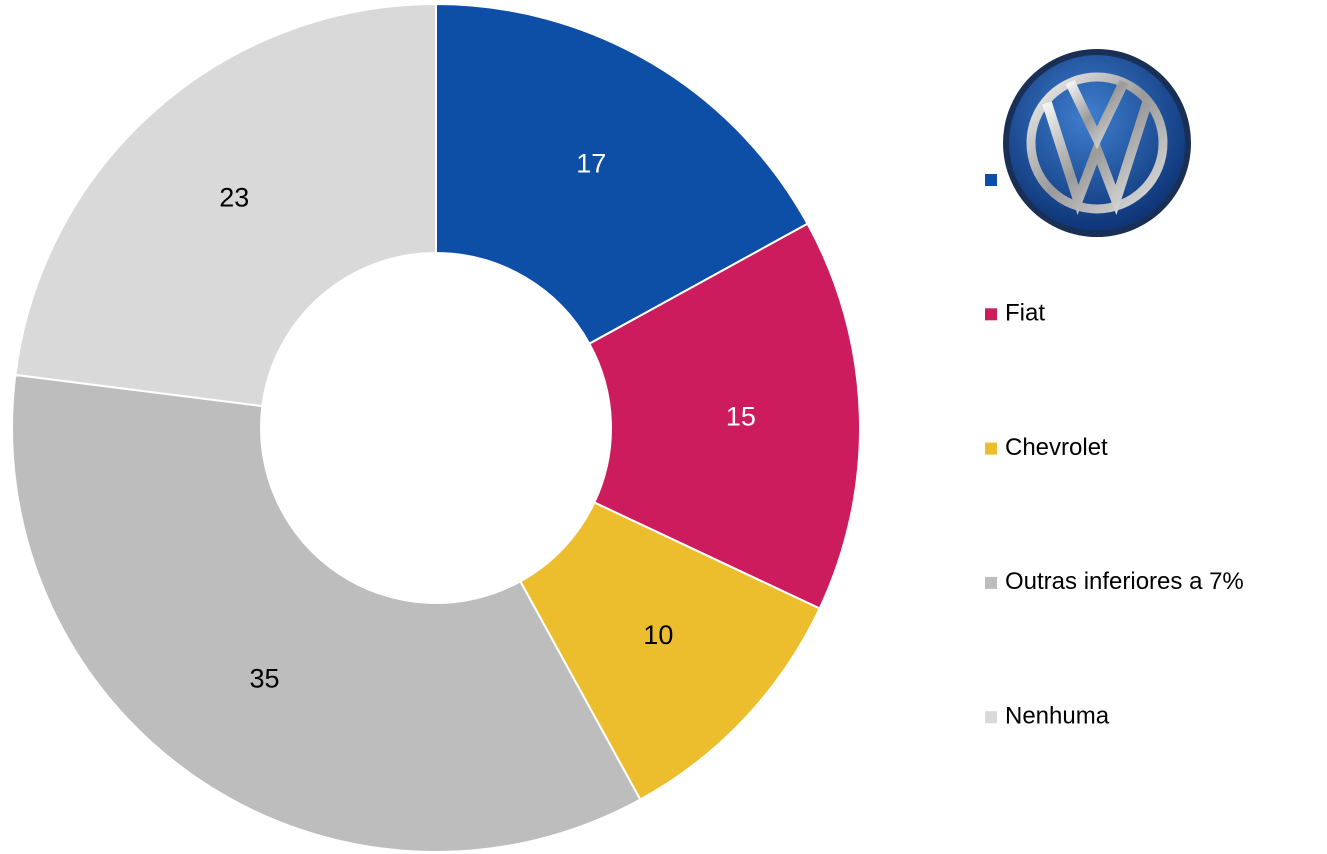 Image resolution: width=1327 pixels, height=854 pixels. I want to click on data-label: 23, so click(234, 197).